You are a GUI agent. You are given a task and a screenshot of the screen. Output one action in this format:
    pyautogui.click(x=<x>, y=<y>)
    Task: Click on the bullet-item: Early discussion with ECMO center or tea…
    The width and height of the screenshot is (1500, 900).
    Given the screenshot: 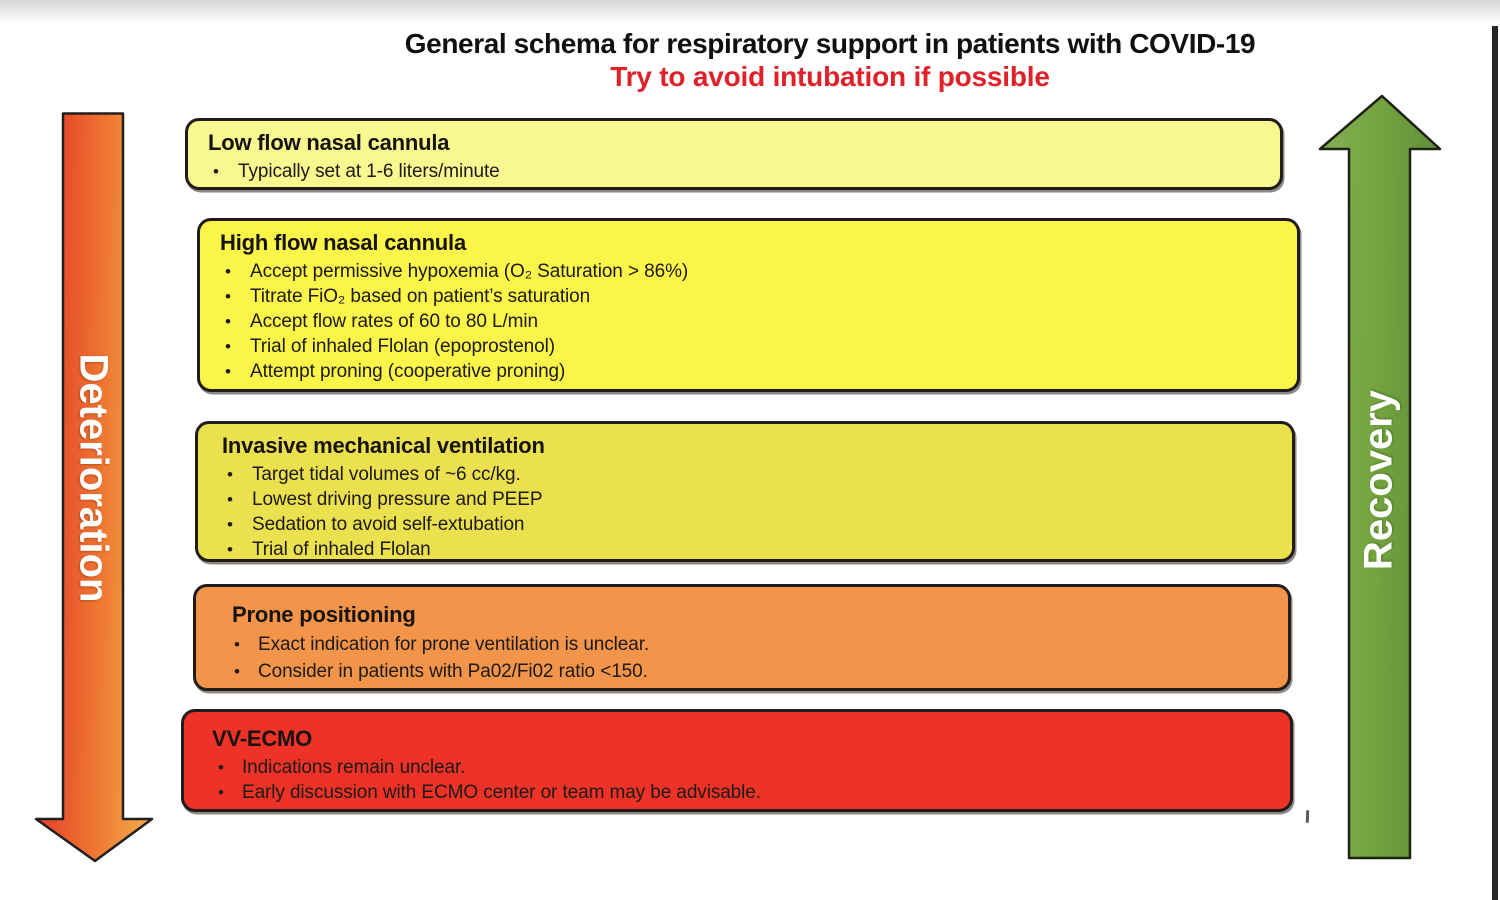 What is the action you would take?
    pyautogui.click(x=737, y=792)
    